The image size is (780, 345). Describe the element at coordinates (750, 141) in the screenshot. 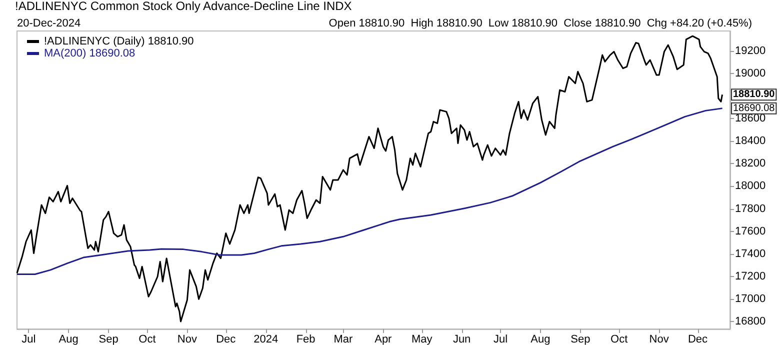

I see `y-tick-label: 18400` at that location.